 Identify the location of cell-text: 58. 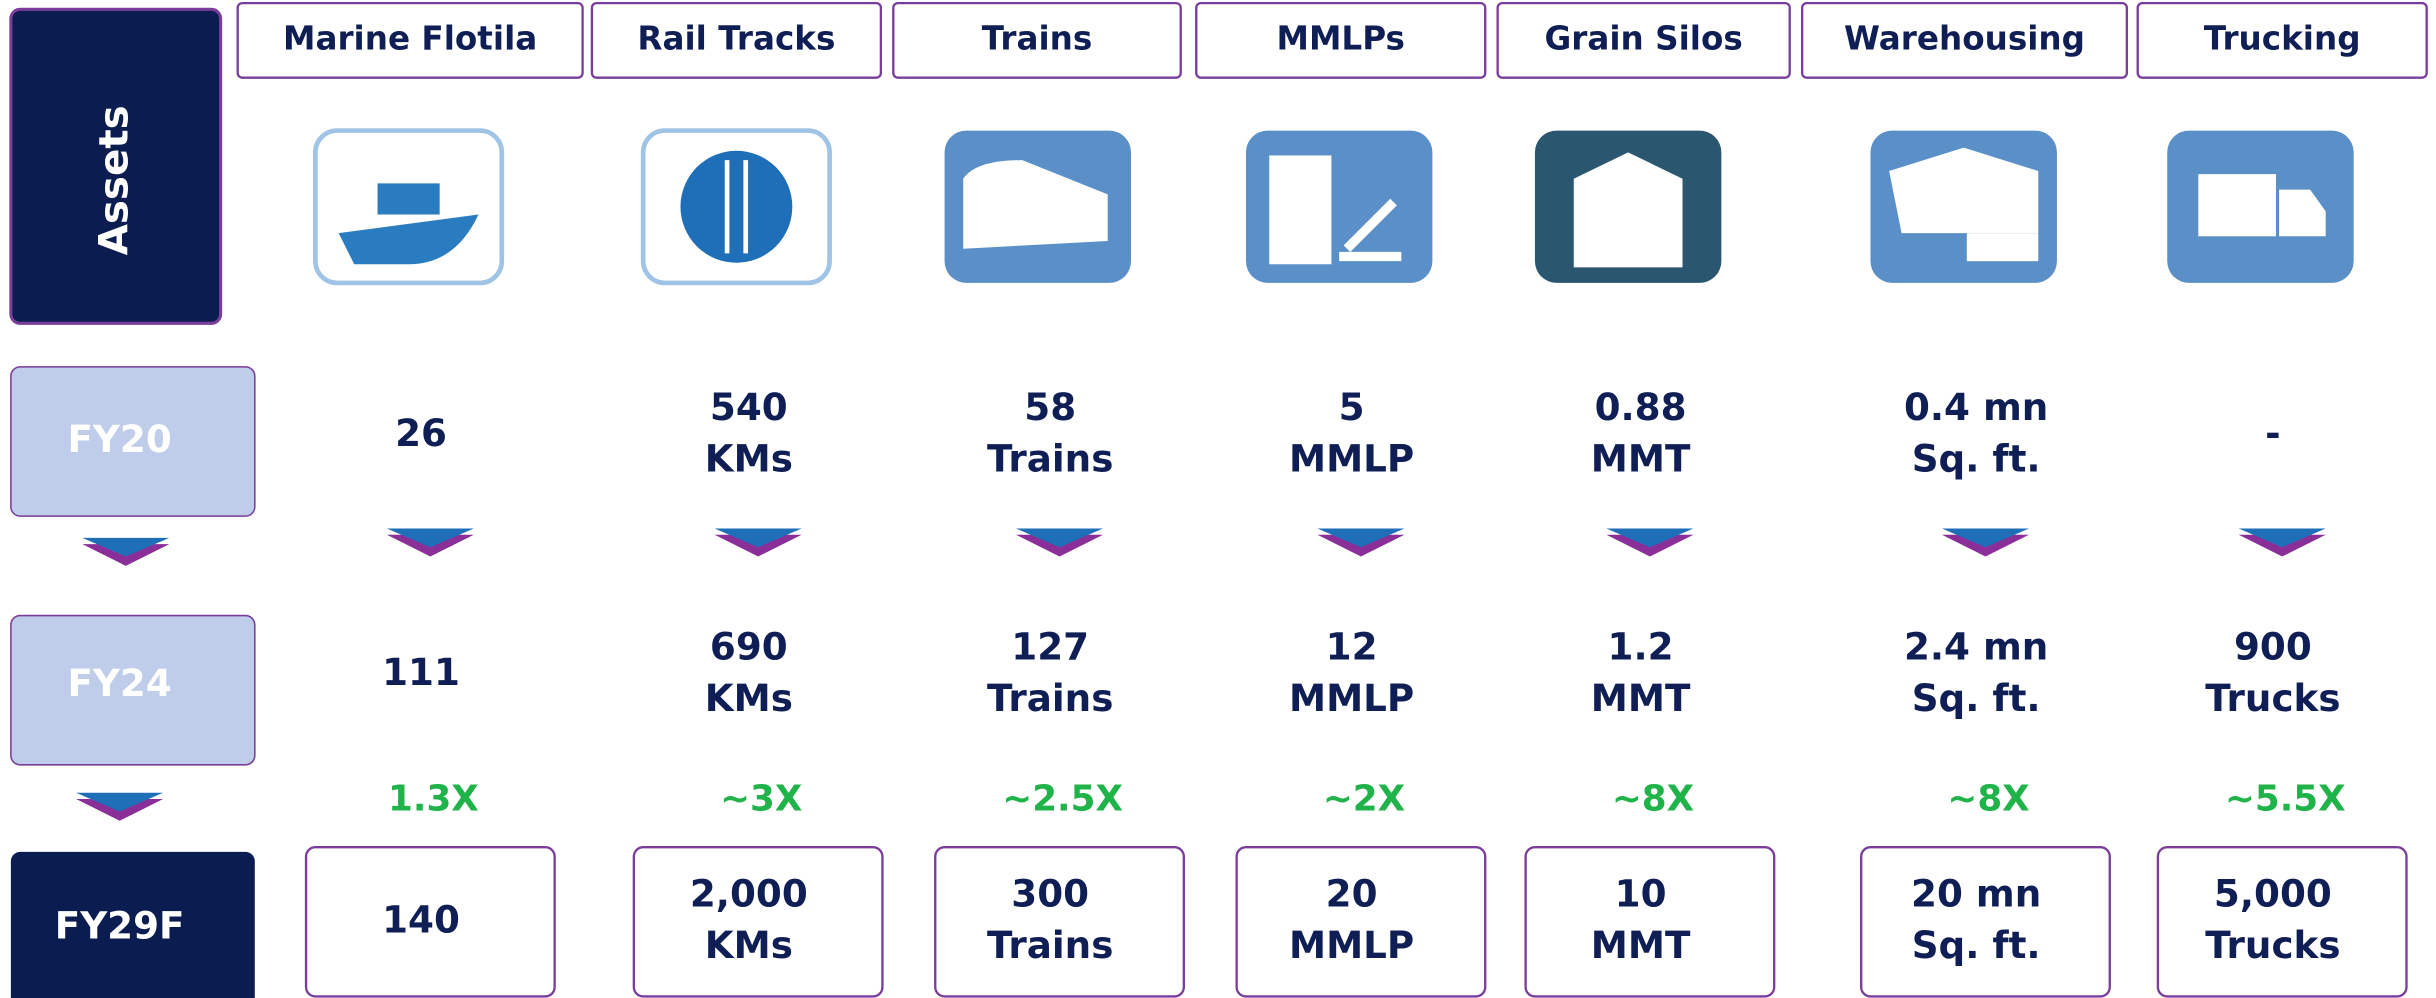
(1050, 407).